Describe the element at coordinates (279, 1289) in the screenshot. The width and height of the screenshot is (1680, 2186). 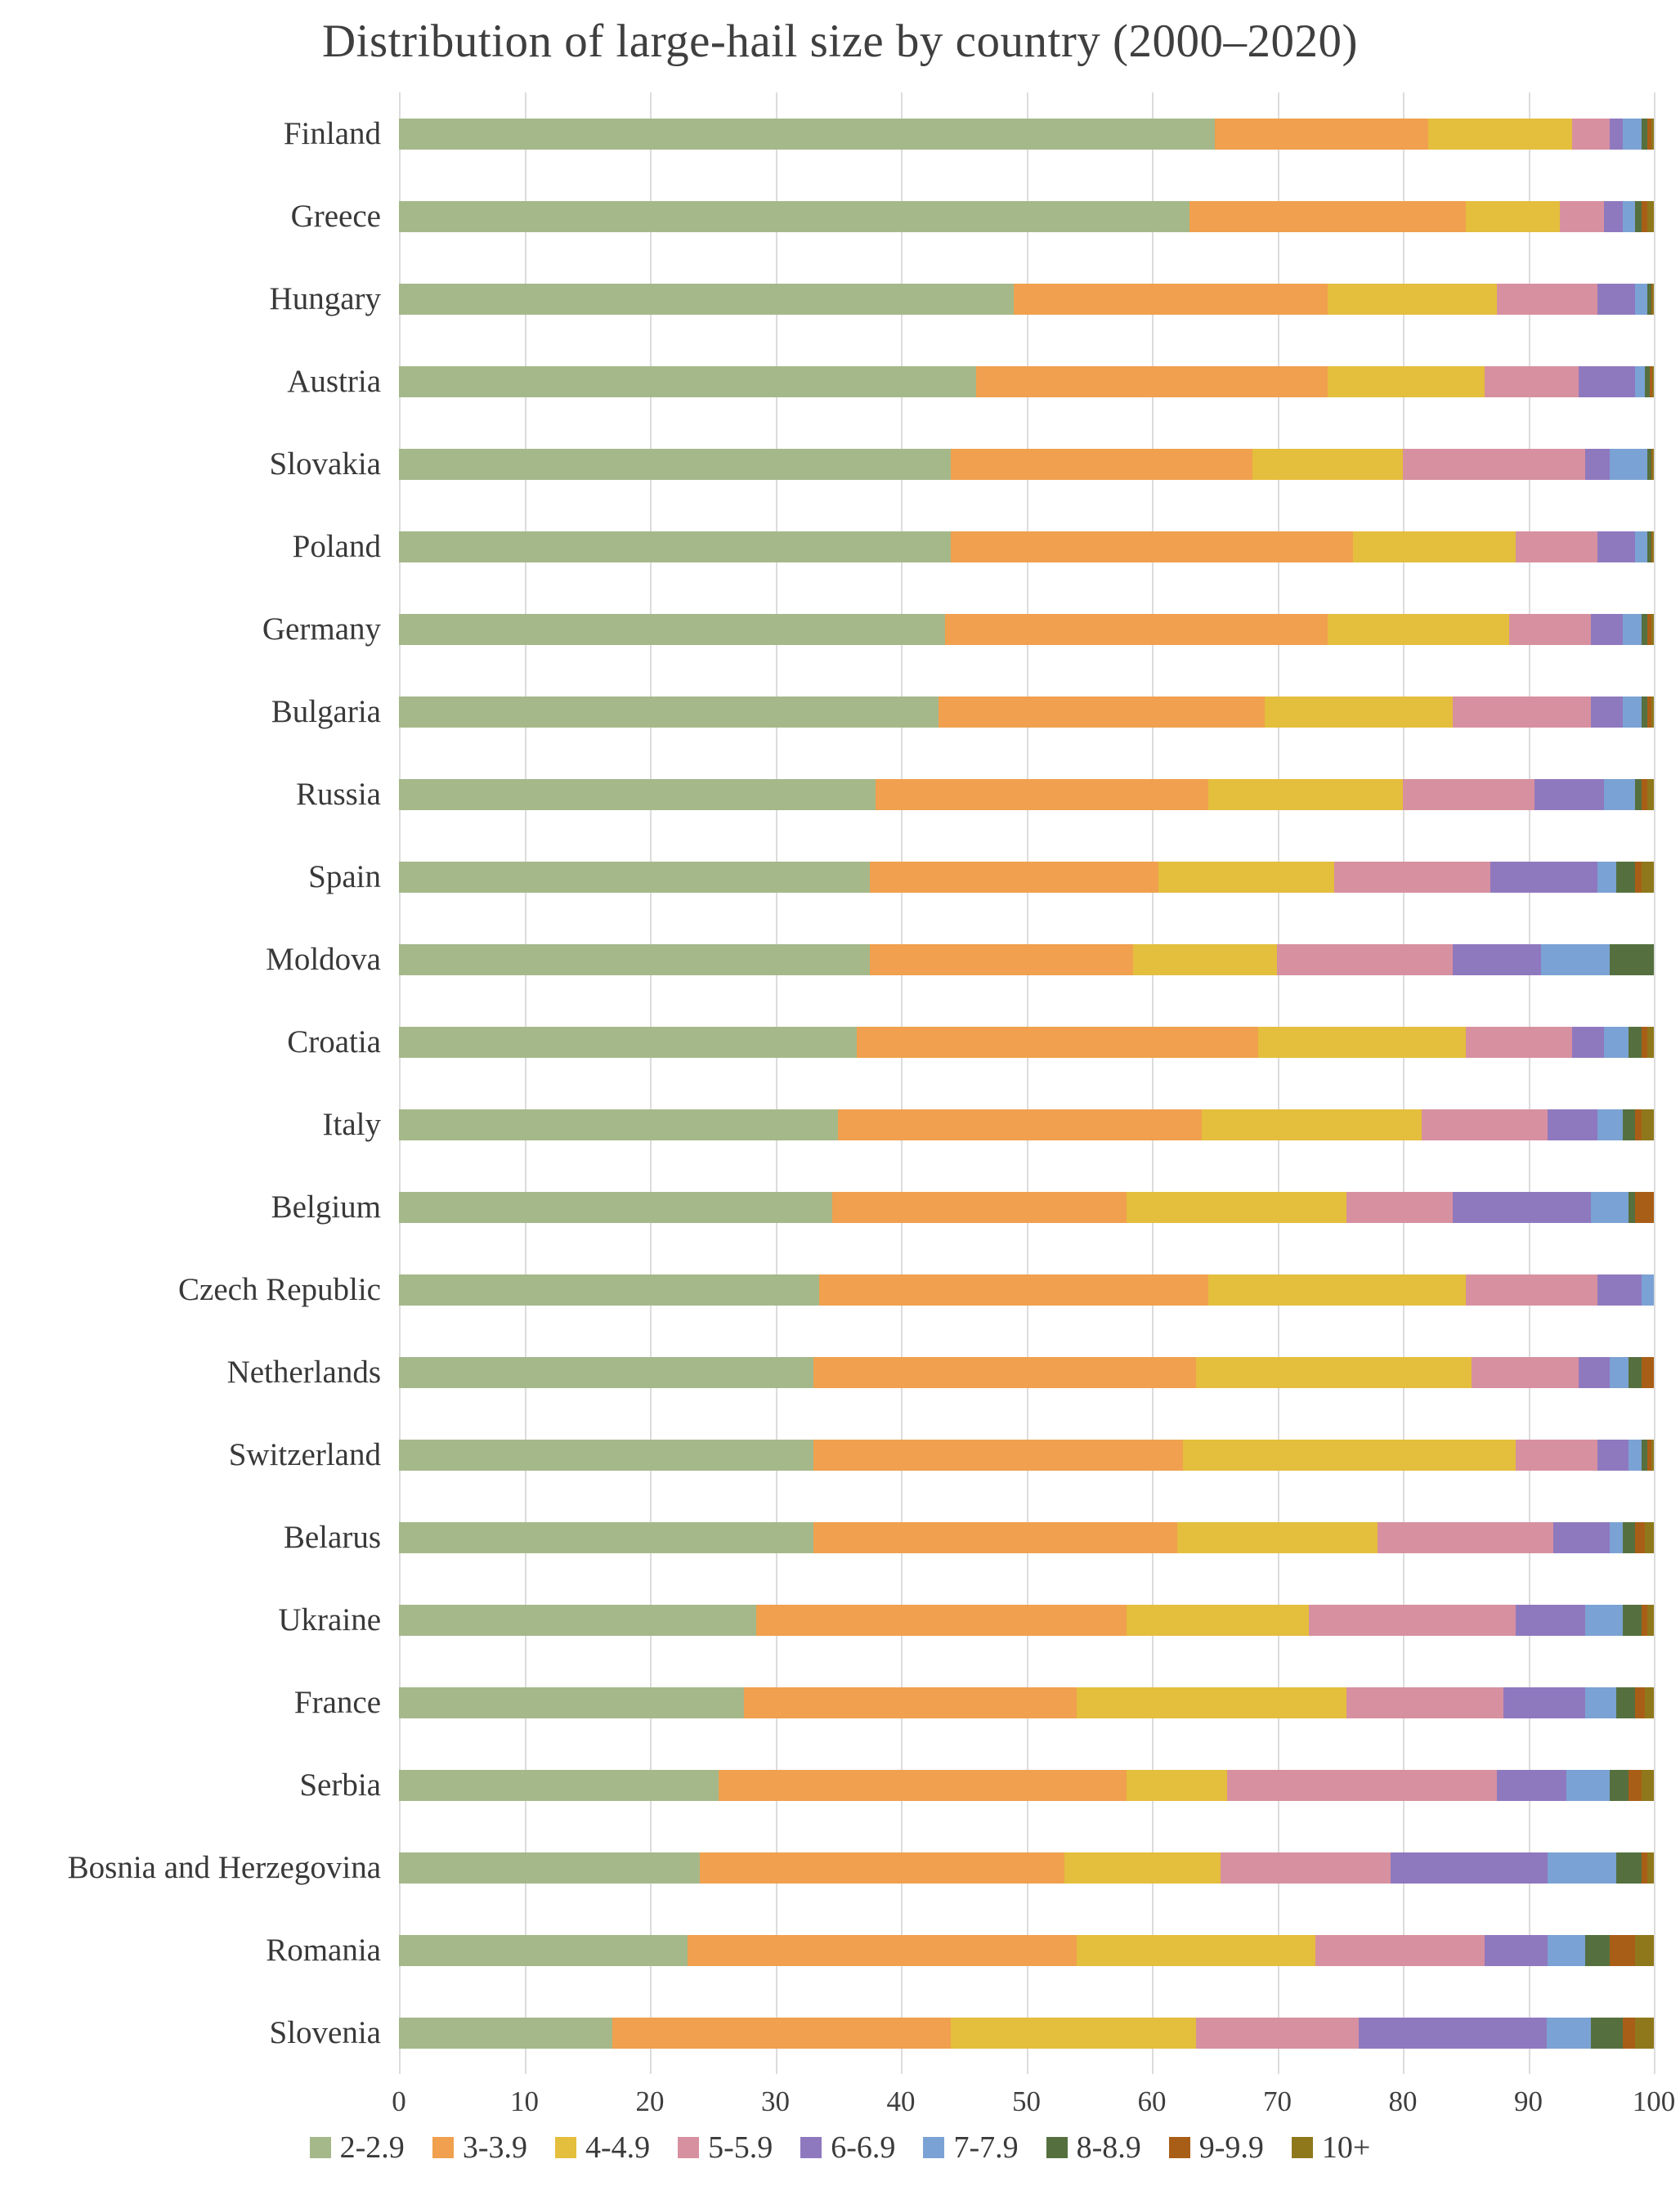
I see `category-label: Czech Republic` at that location.